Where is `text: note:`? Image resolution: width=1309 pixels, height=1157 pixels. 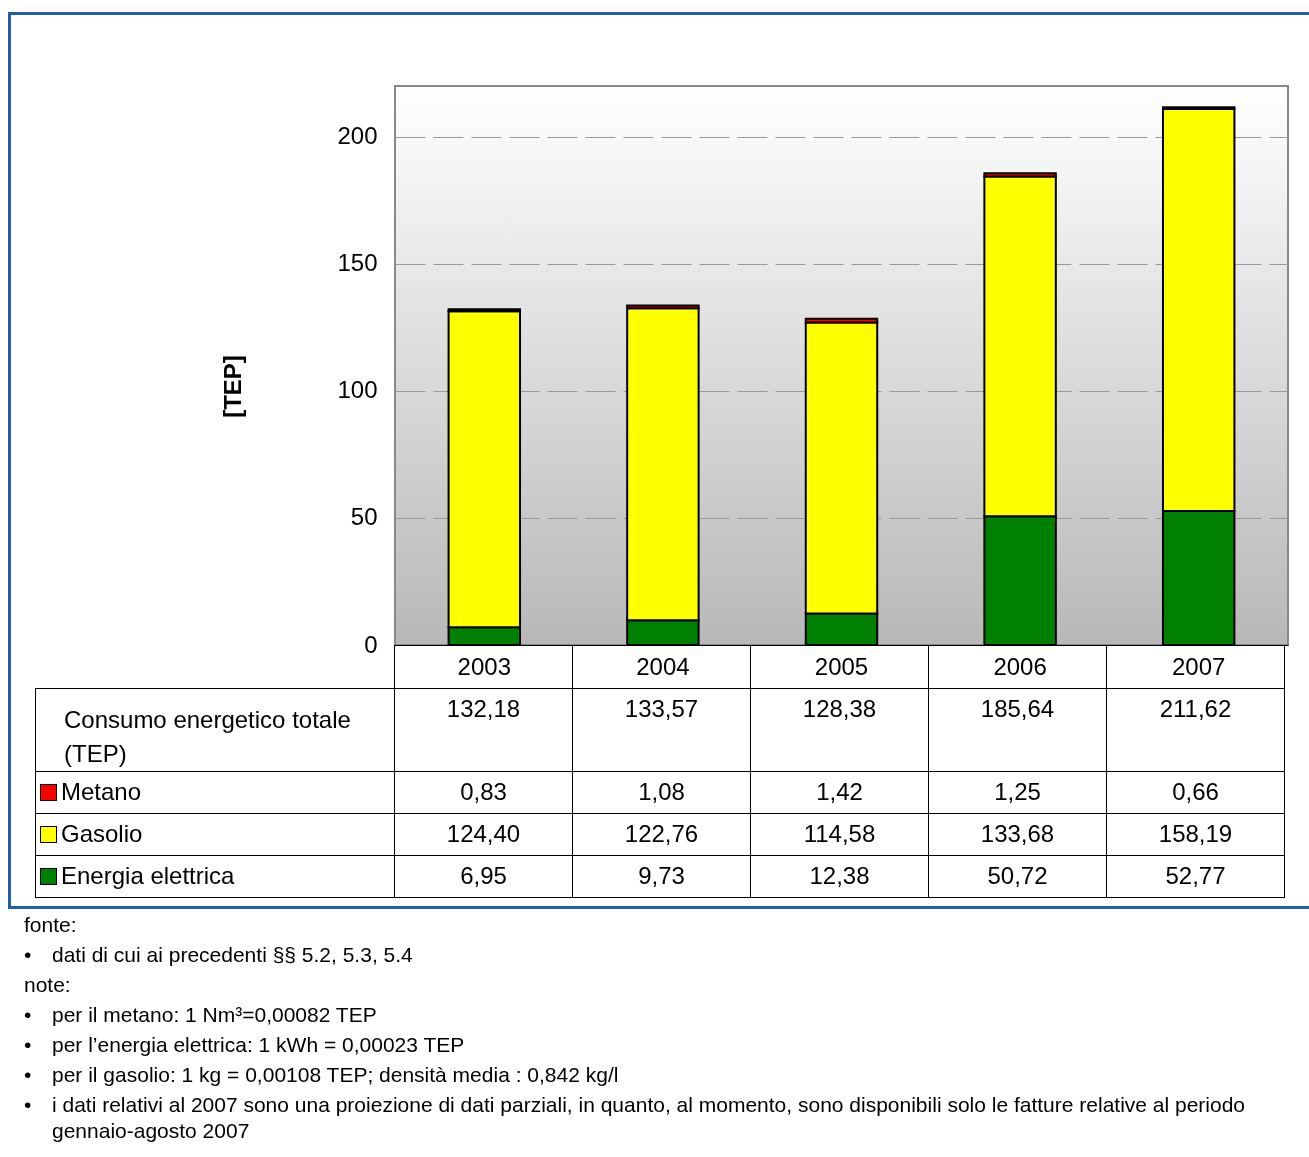
text: note: is located at coordinates (48, 985).